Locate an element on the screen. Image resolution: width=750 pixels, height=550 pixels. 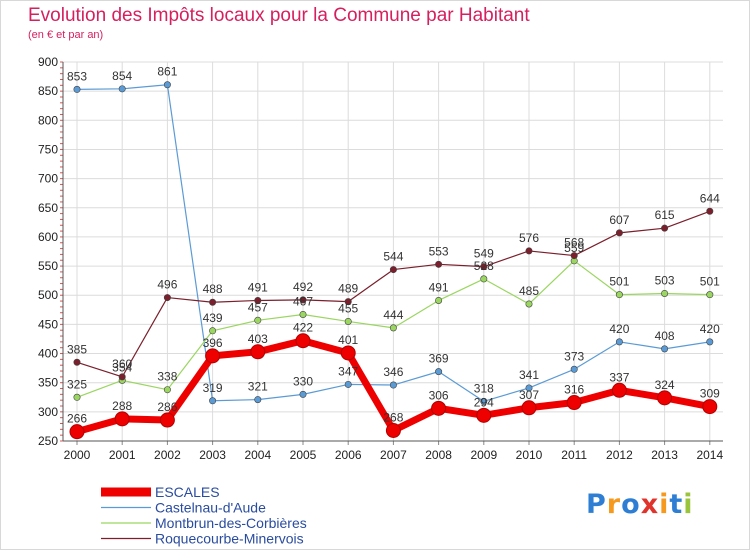
y-tick-label: 750 is located at coordinates (48, 149).